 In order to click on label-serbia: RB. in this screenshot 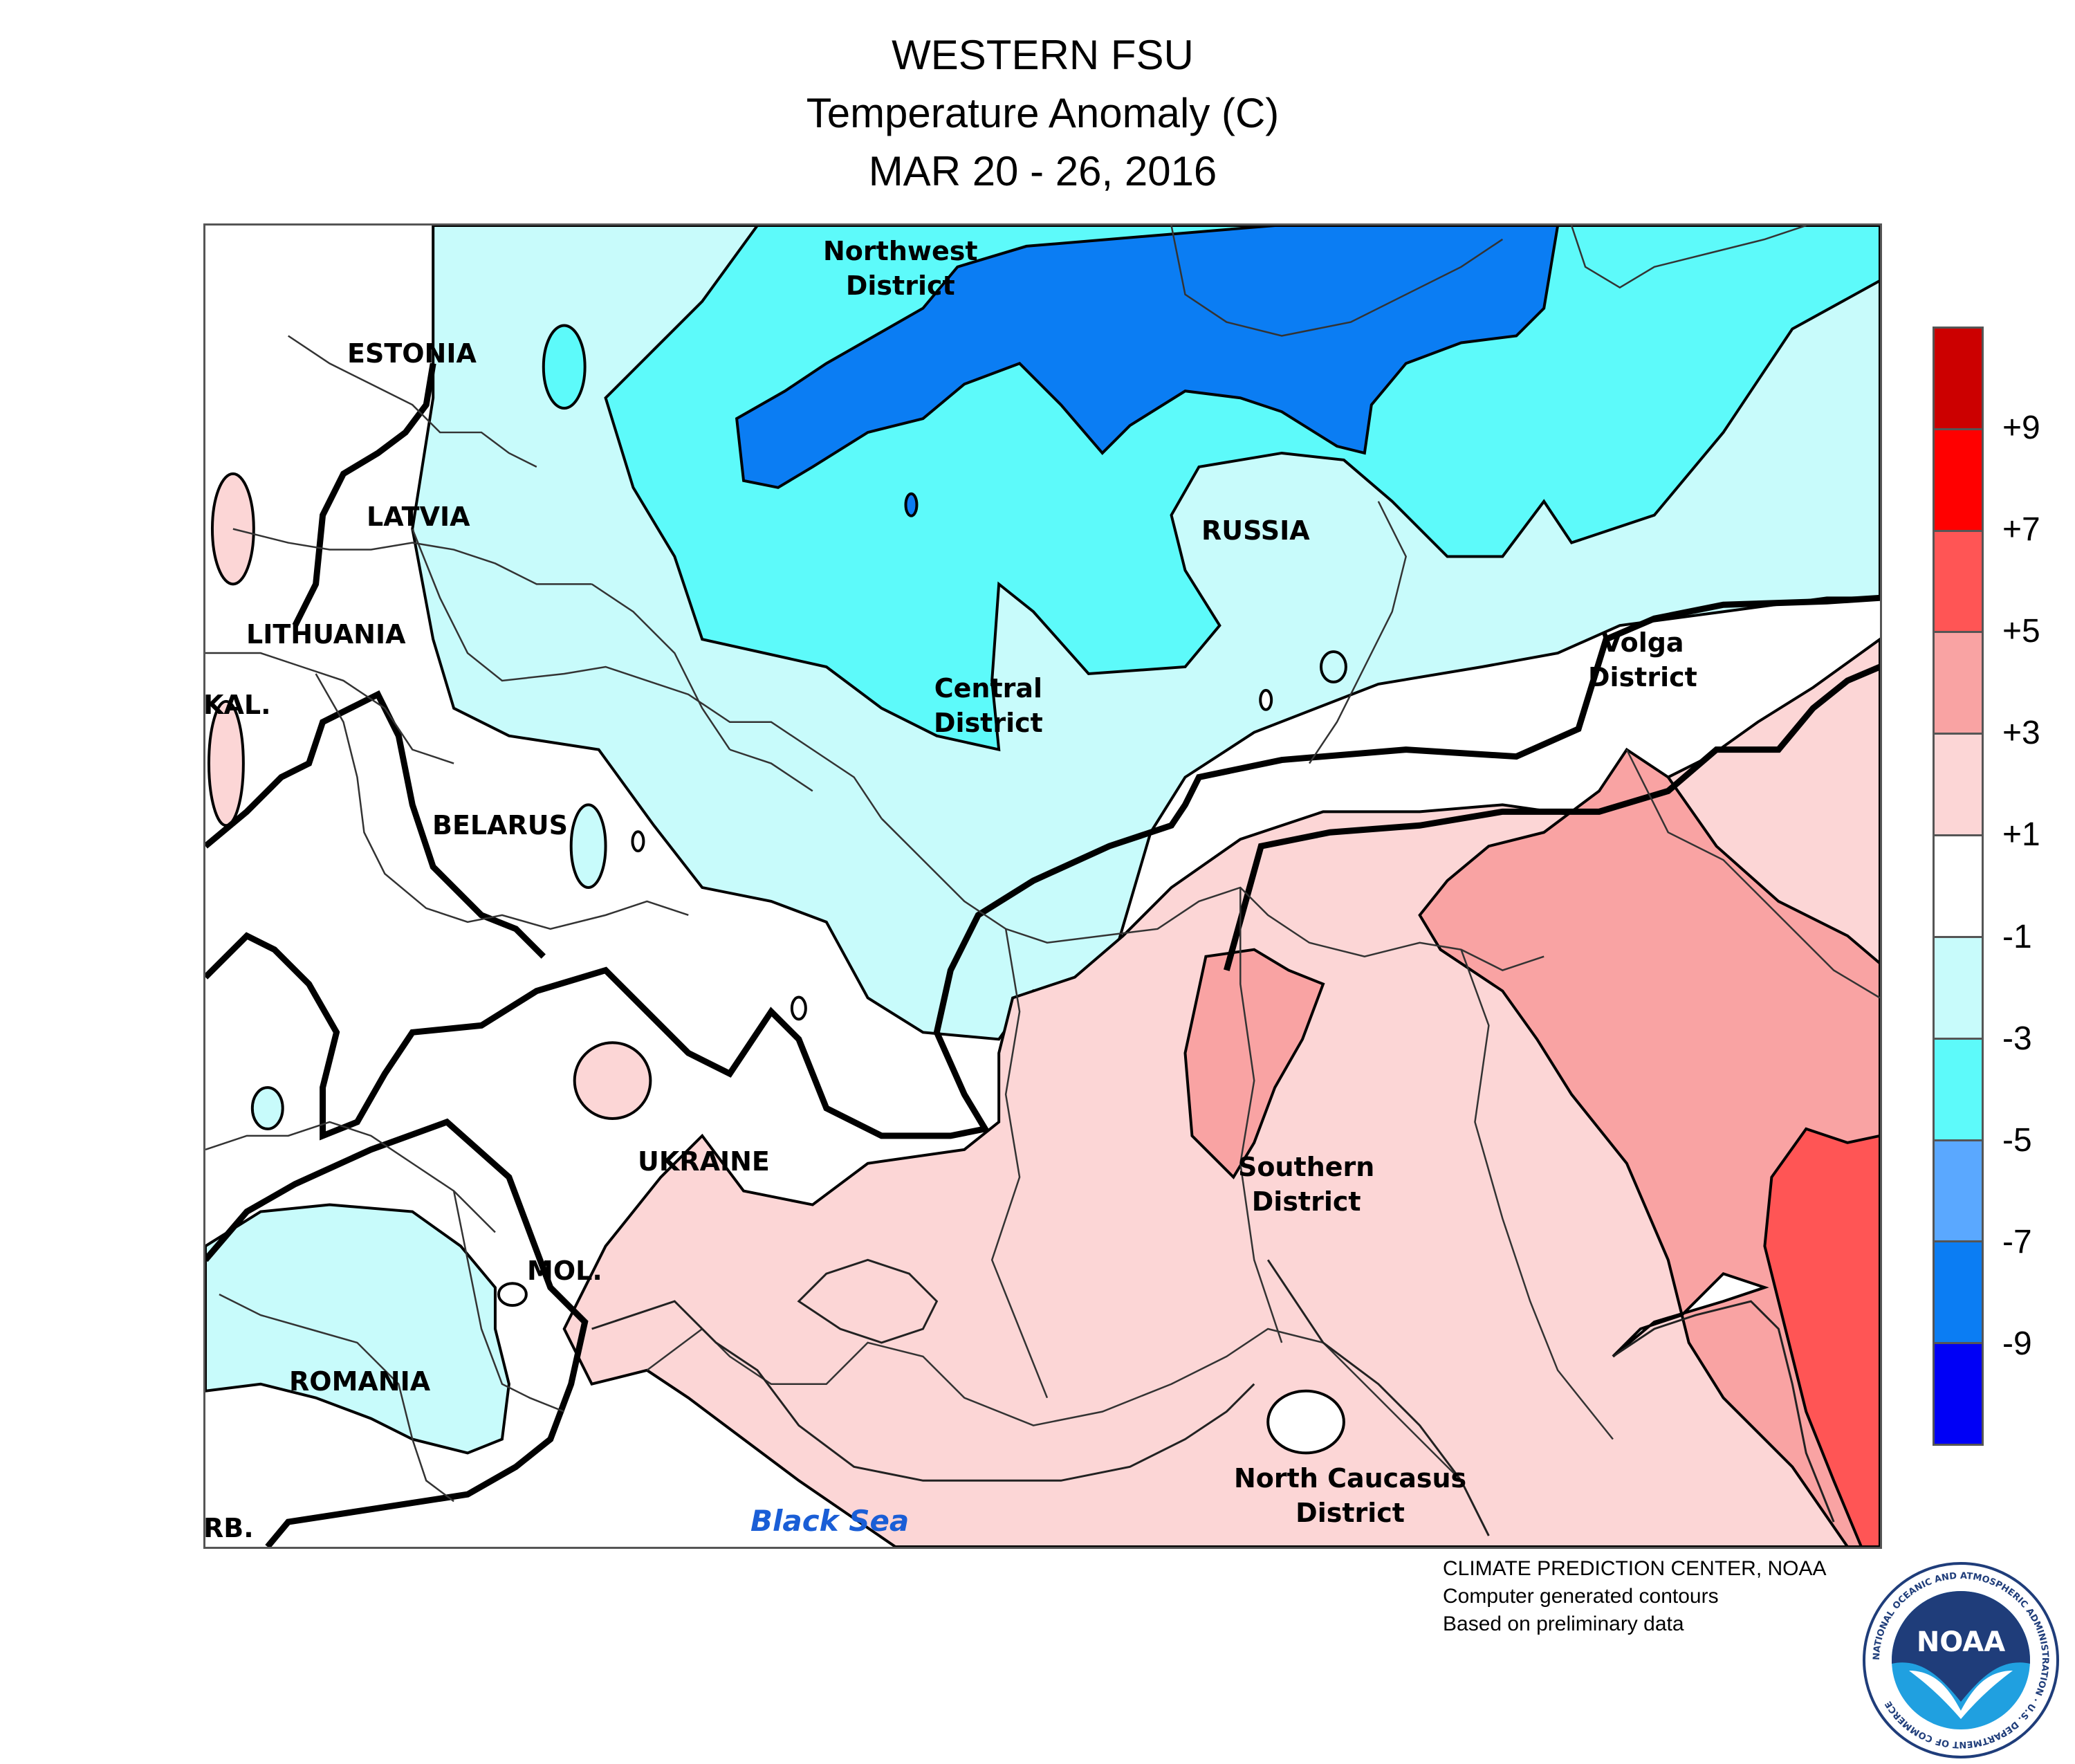, I will do `click(228, 1528)`.